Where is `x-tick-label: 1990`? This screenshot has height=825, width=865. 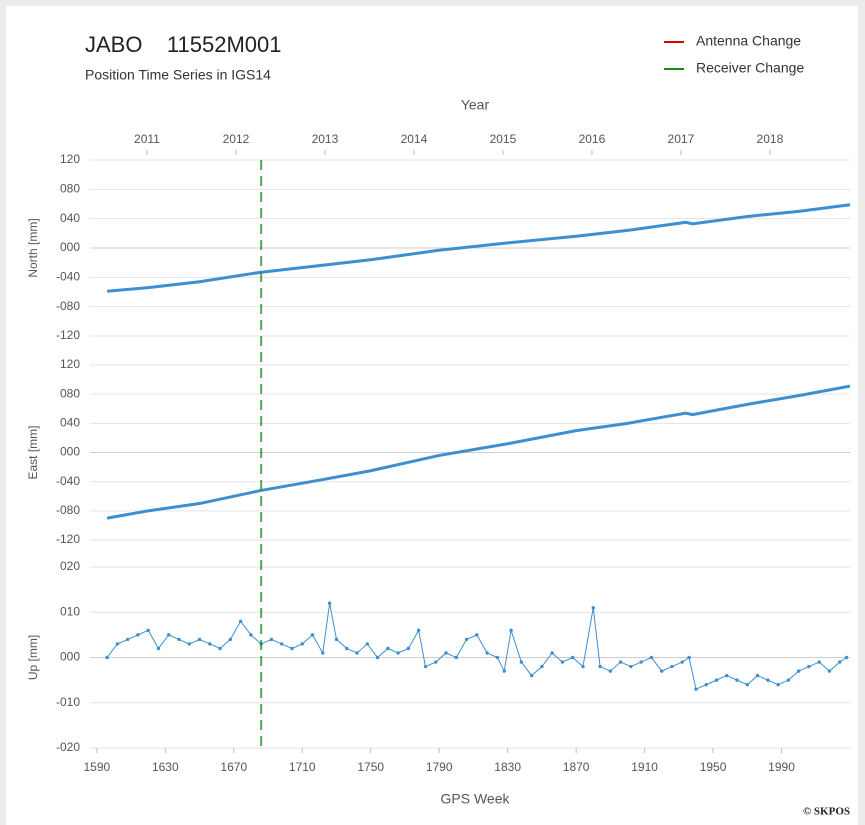
x-tick-label: 1990 is located at coordinates (781, 767).